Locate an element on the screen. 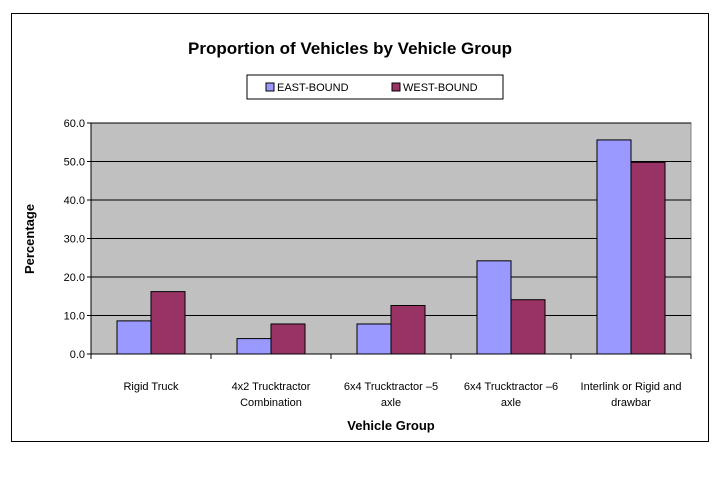 The width and height of the screenshot is (725, 477). legend: EAST-BOUND WEST-BOUND is located at coordinates (375, 87).